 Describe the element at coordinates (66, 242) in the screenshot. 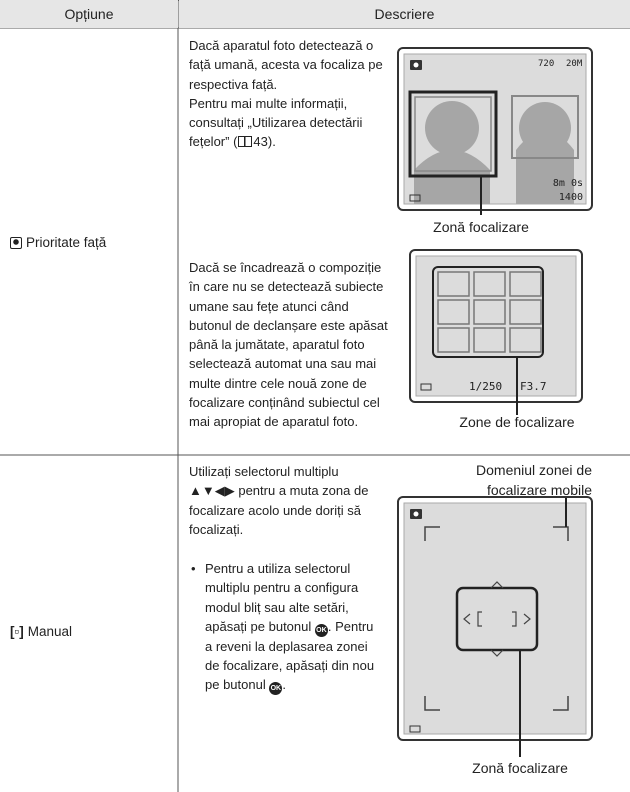

I see `option-text: Prioritate față` at that location.